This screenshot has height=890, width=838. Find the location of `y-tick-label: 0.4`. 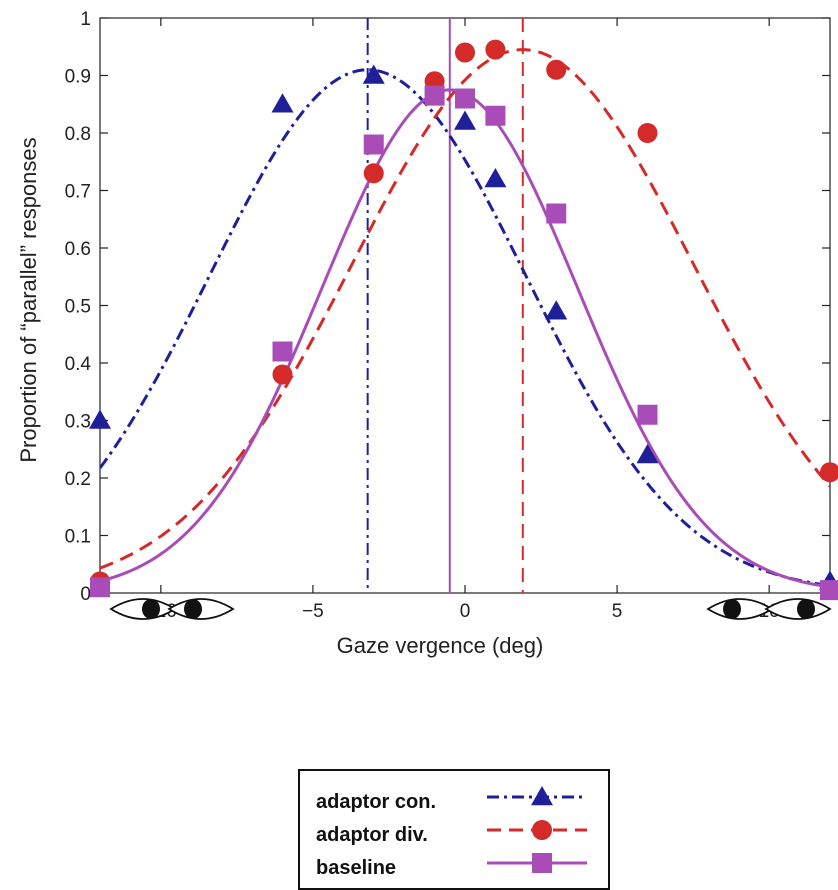

y-tick-label: 0.4 is located at coordinates (78, 364).